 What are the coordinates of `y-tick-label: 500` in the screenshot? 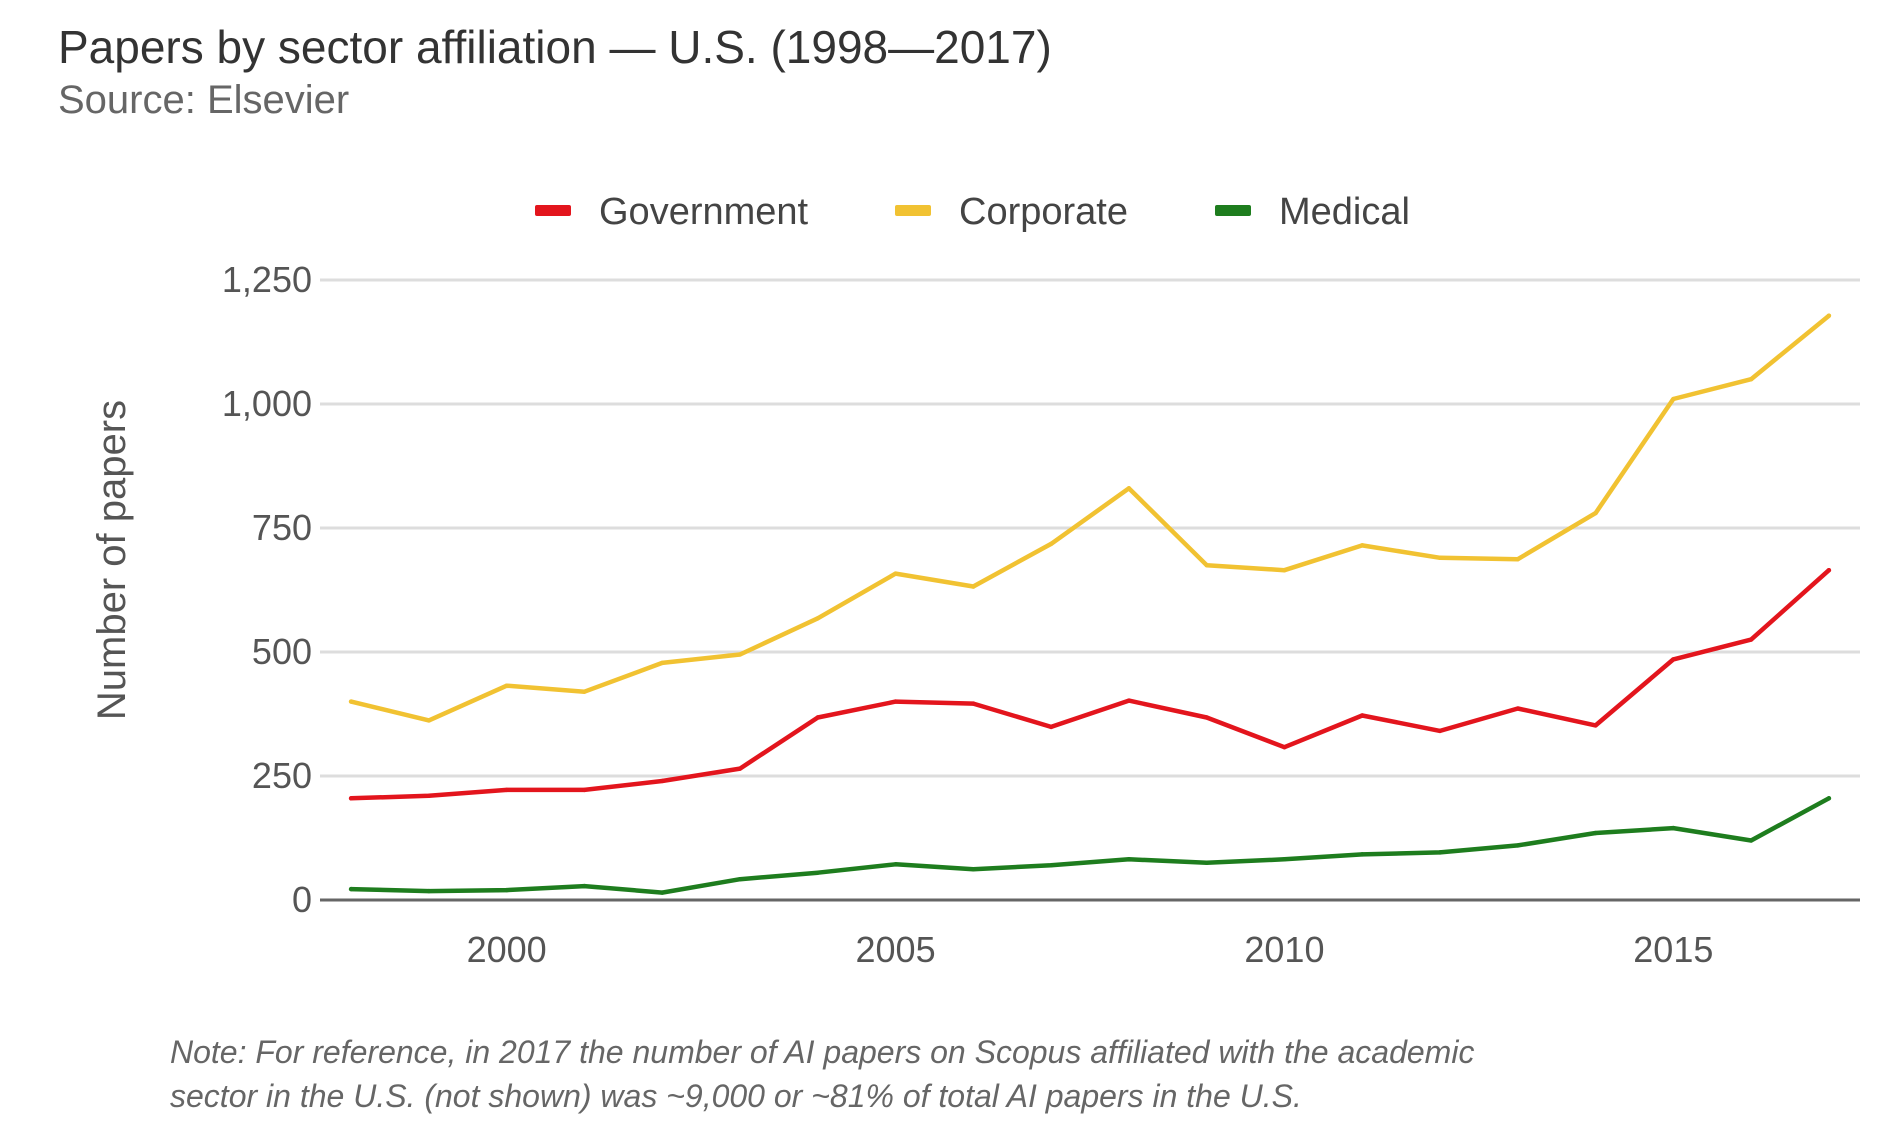 It's located at (282, 651).